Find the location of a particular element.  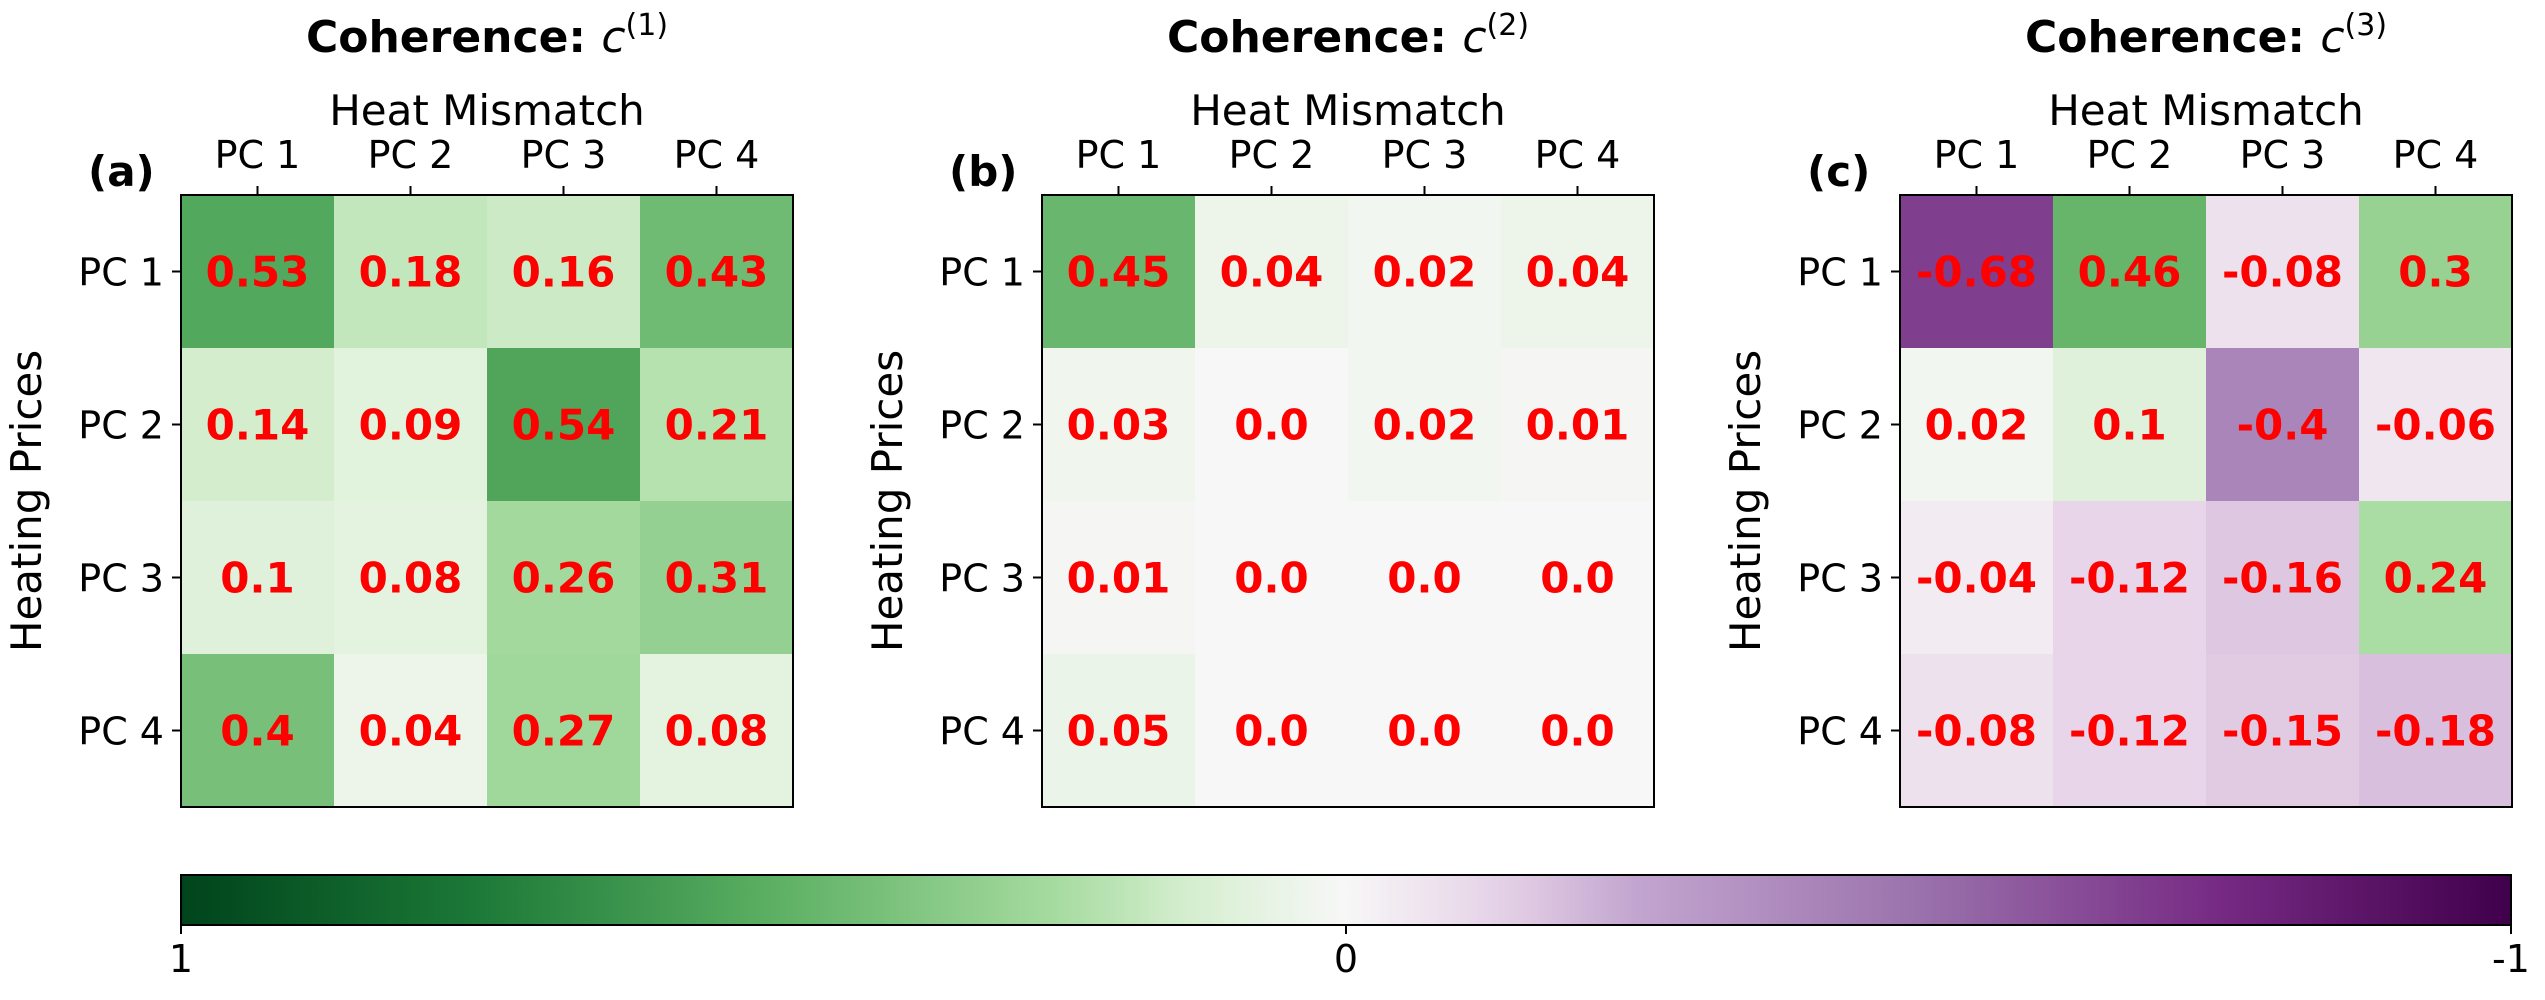

cell-value: -0.4 is located at coordinates (2283, 425).